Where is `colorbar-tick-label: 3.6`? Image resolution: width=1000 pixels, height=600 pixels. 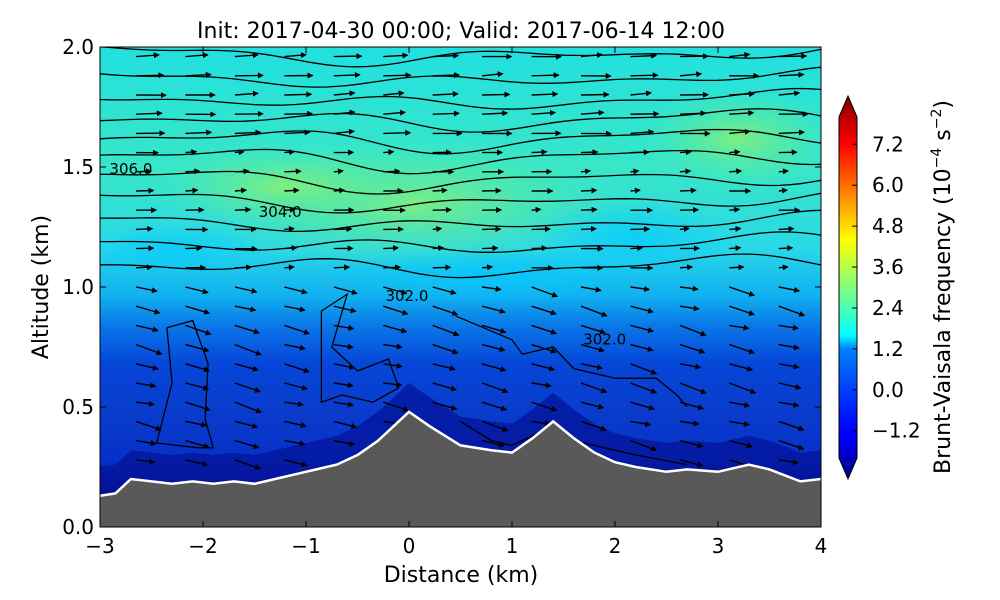 colorbar-tick-label: 3.6 is located at coordinates (888, 267).